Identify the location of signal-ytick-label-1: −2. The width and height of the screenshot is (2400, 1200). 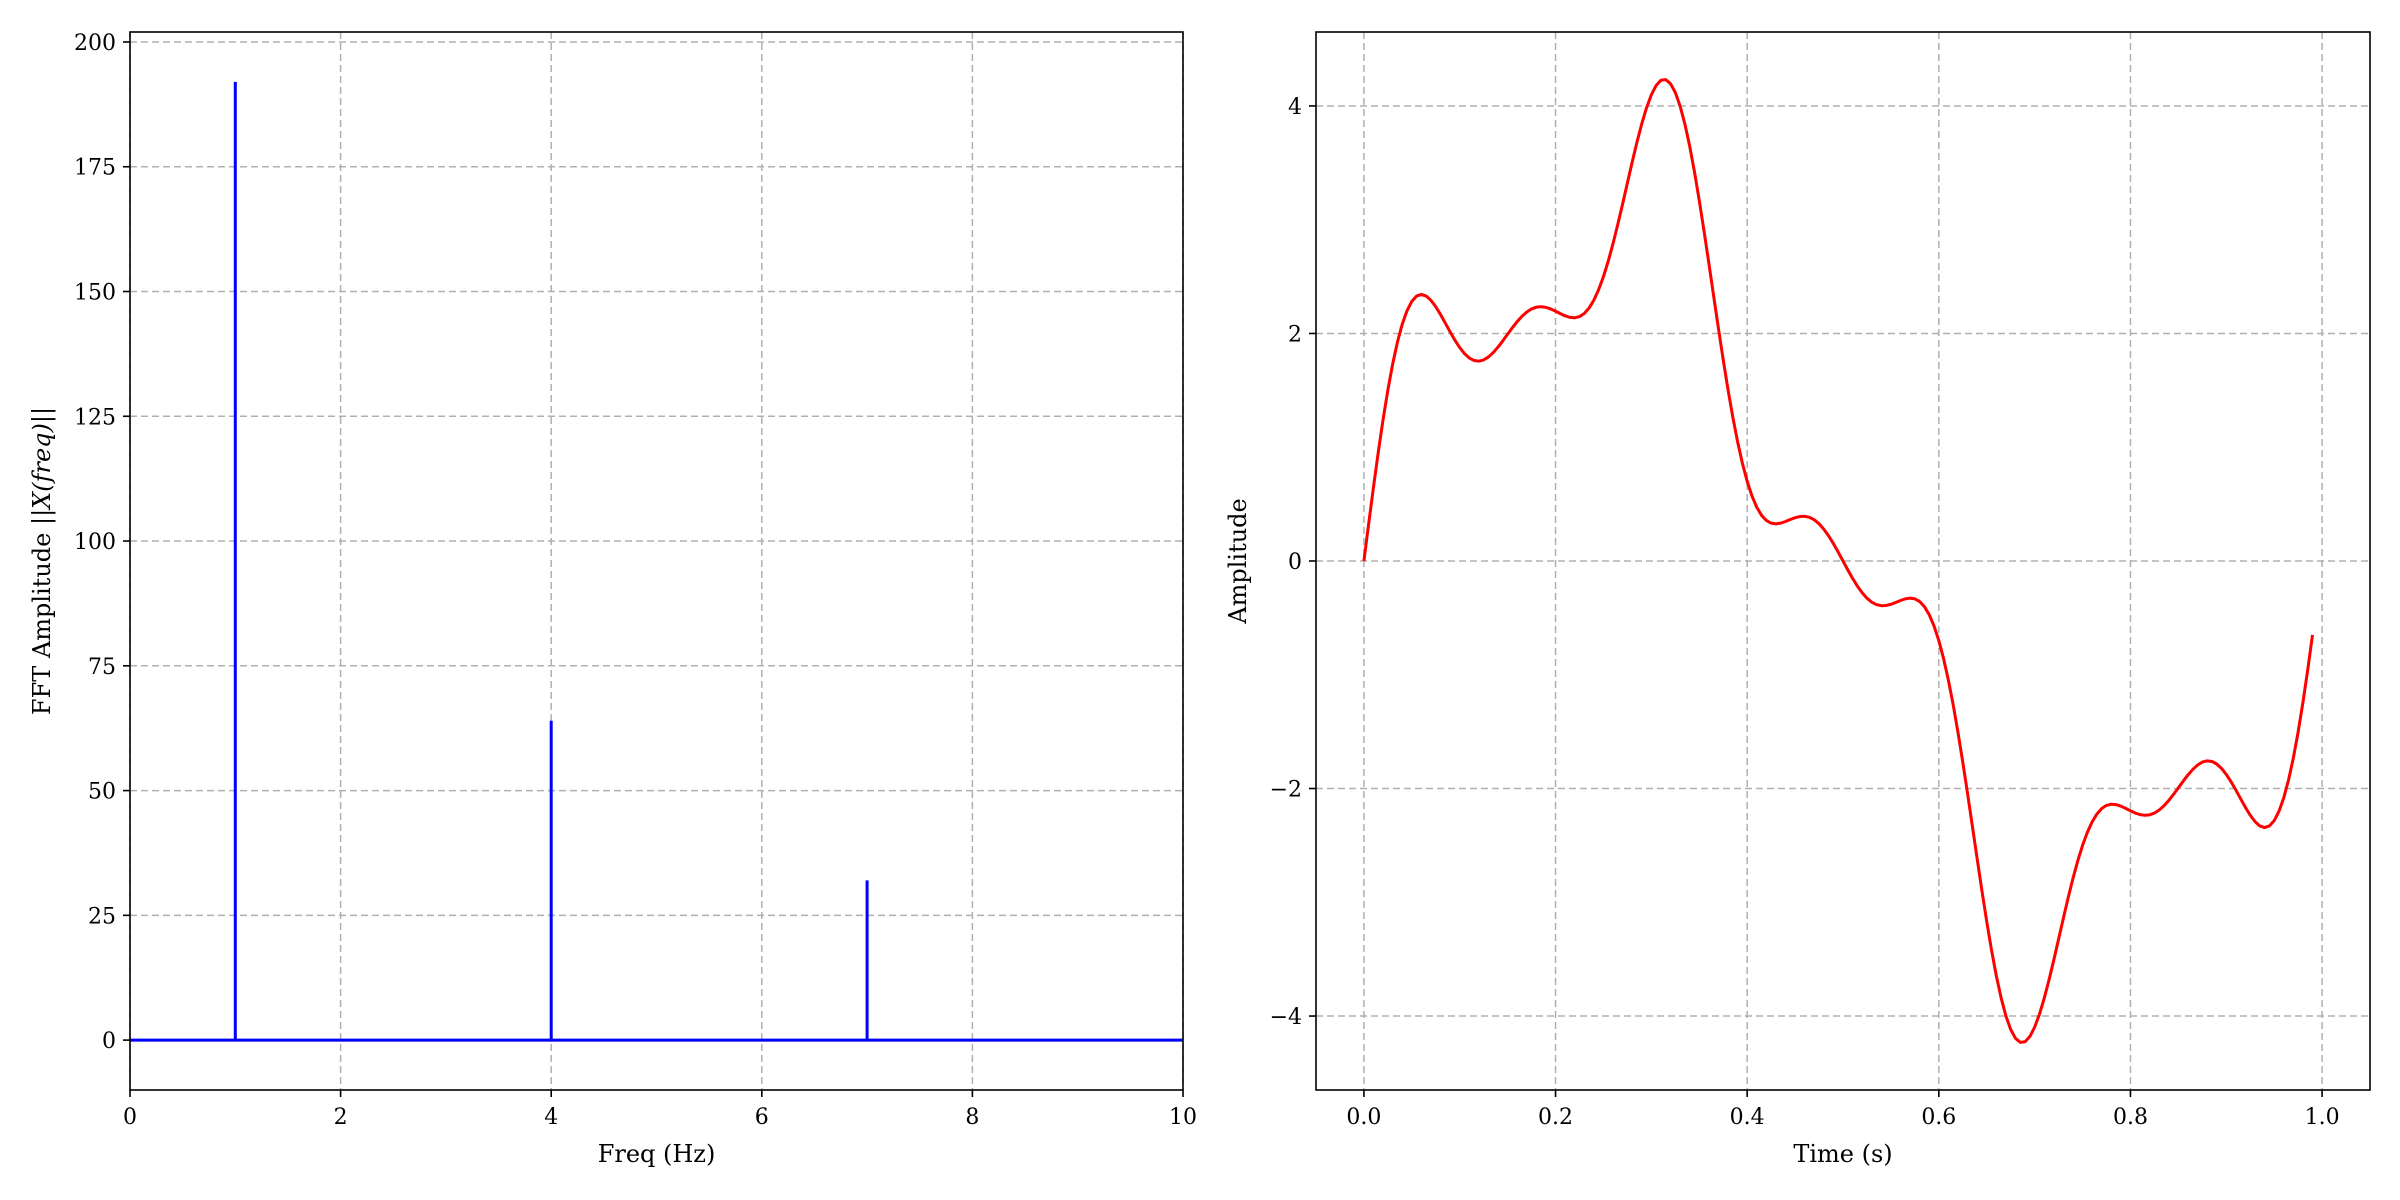
(1286, 790).